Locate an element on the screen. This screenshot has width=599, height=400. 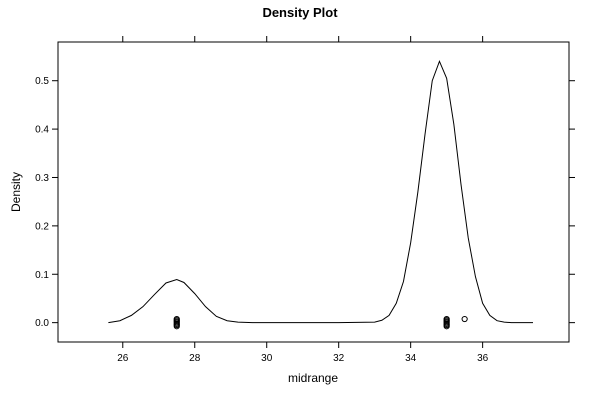
y-tick-label: 0.0 is located at coordinates (42, 323).